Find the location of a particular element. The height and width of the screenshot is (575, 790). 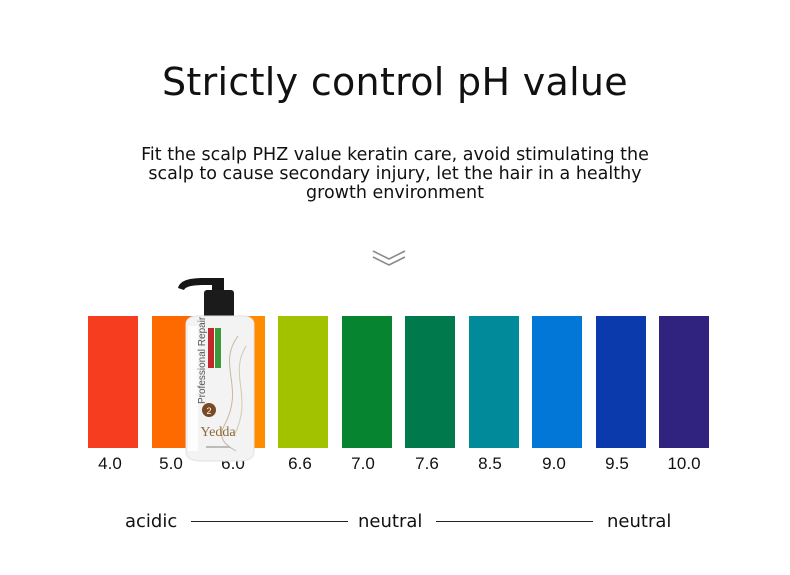

page-title: Strictly control pH value is located at coordinates (395, 82).